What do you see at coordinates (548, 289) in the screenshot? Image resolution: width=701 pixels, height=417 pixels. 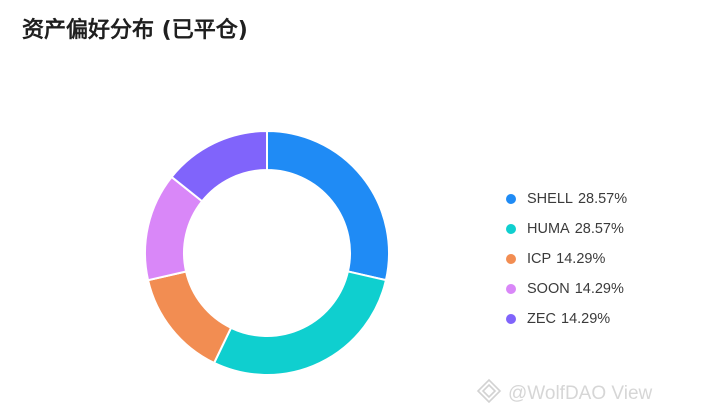 I see `legend-label: SOON` at bounding box center [548, 289].